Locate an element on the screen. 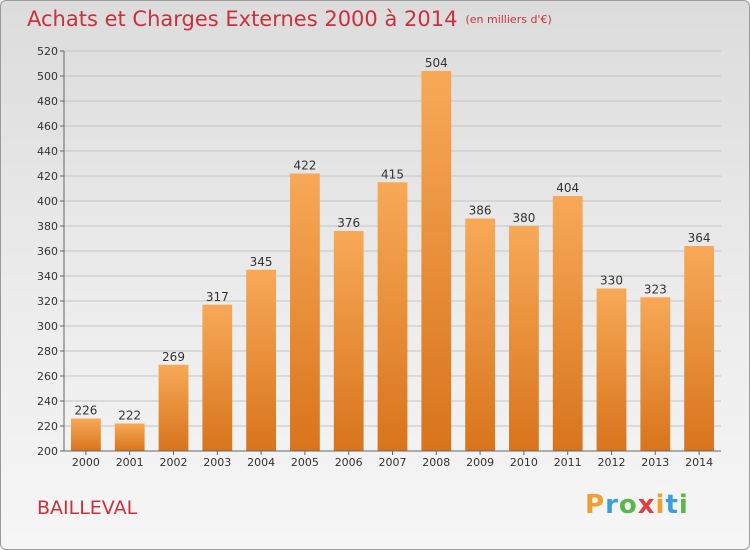  bar-value-label: 415 is located at coordinates (392, 174).